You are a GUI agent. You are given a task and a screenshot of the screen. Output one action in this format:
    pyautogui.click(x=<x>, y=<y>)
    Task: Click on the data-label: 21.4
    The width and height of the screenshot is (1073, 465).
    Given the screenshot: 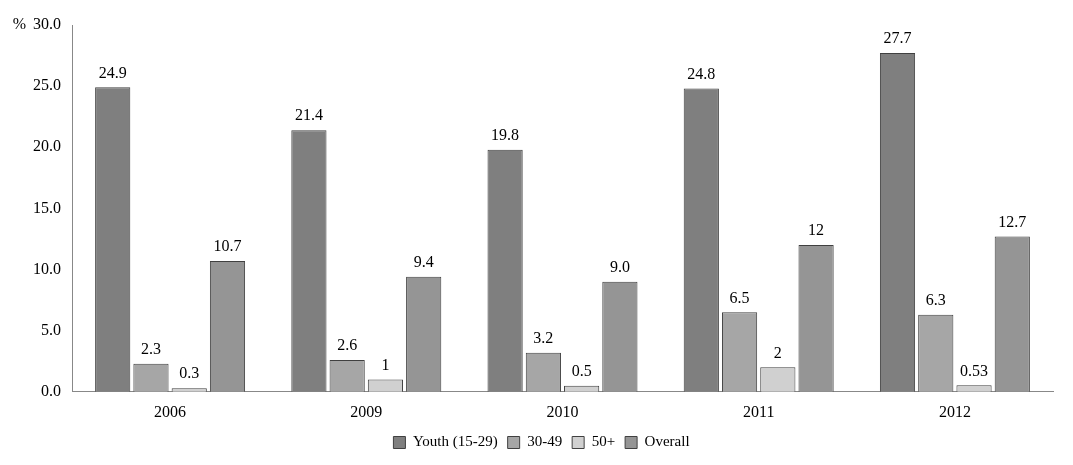 What is the action you would take?
    pyautogui.click(x=308, y=115)
    